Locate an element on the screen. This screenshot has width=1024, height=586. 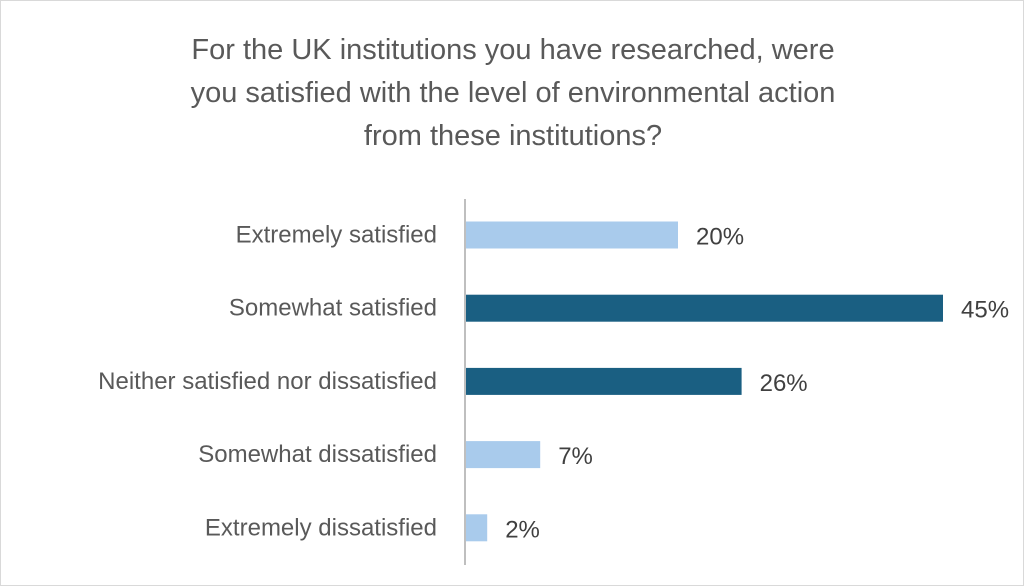
category-label: Neither satisfied nor dissatisfied is located at coordinates (267, 381).